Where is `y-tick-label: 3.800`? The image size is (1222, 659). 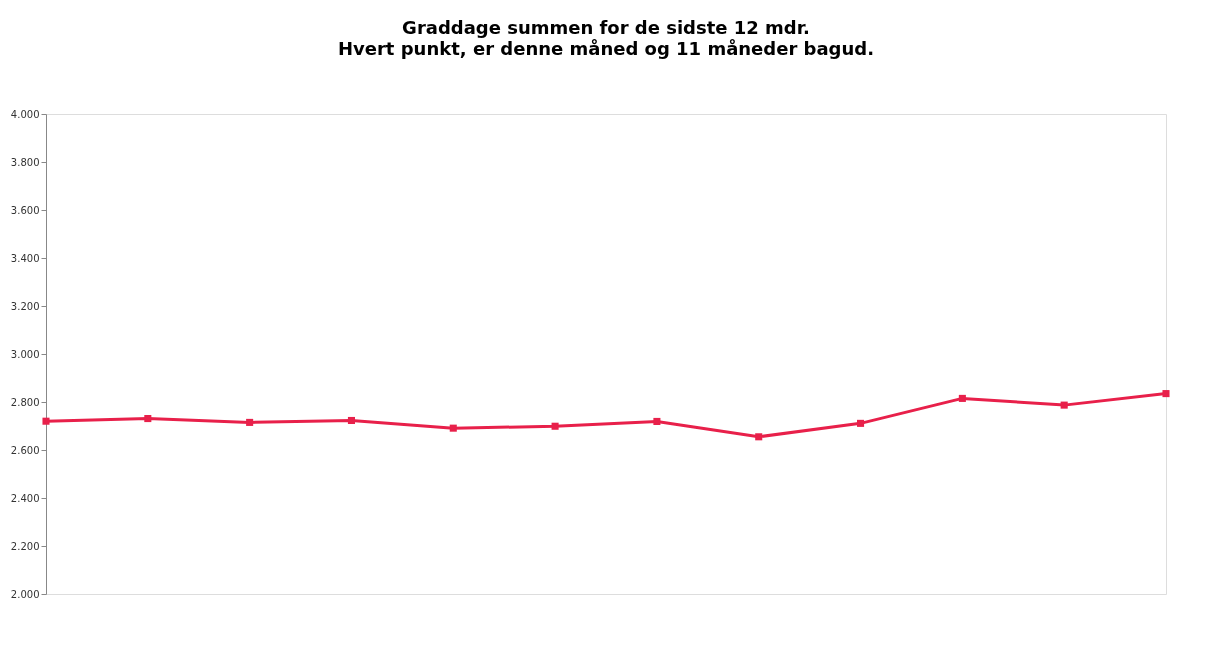
y-tick-label: 3.800 is located at coordinates (25, 162).